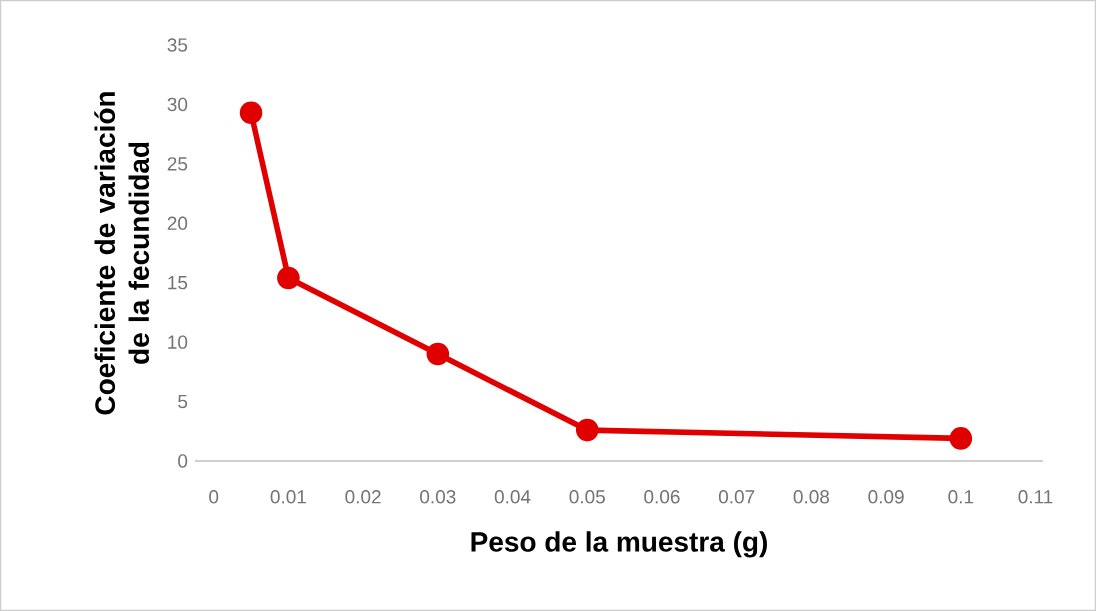 The width and height of the screenshot is (1096, 611). Describe the element at coordinates (178, 283) in the screenshot. I see `y-tick-label: 15` at that location.